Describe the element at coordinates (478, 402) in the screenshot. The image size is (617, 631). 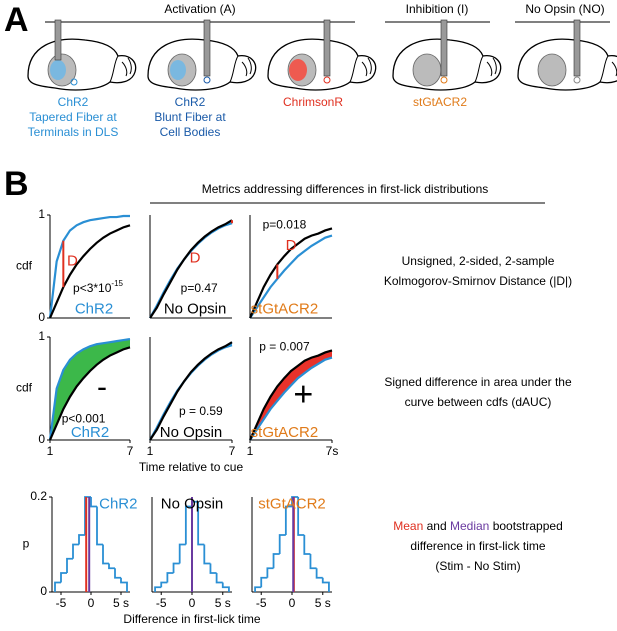
I see `metric-text: curve between cdfs (dAUC)` at that location.